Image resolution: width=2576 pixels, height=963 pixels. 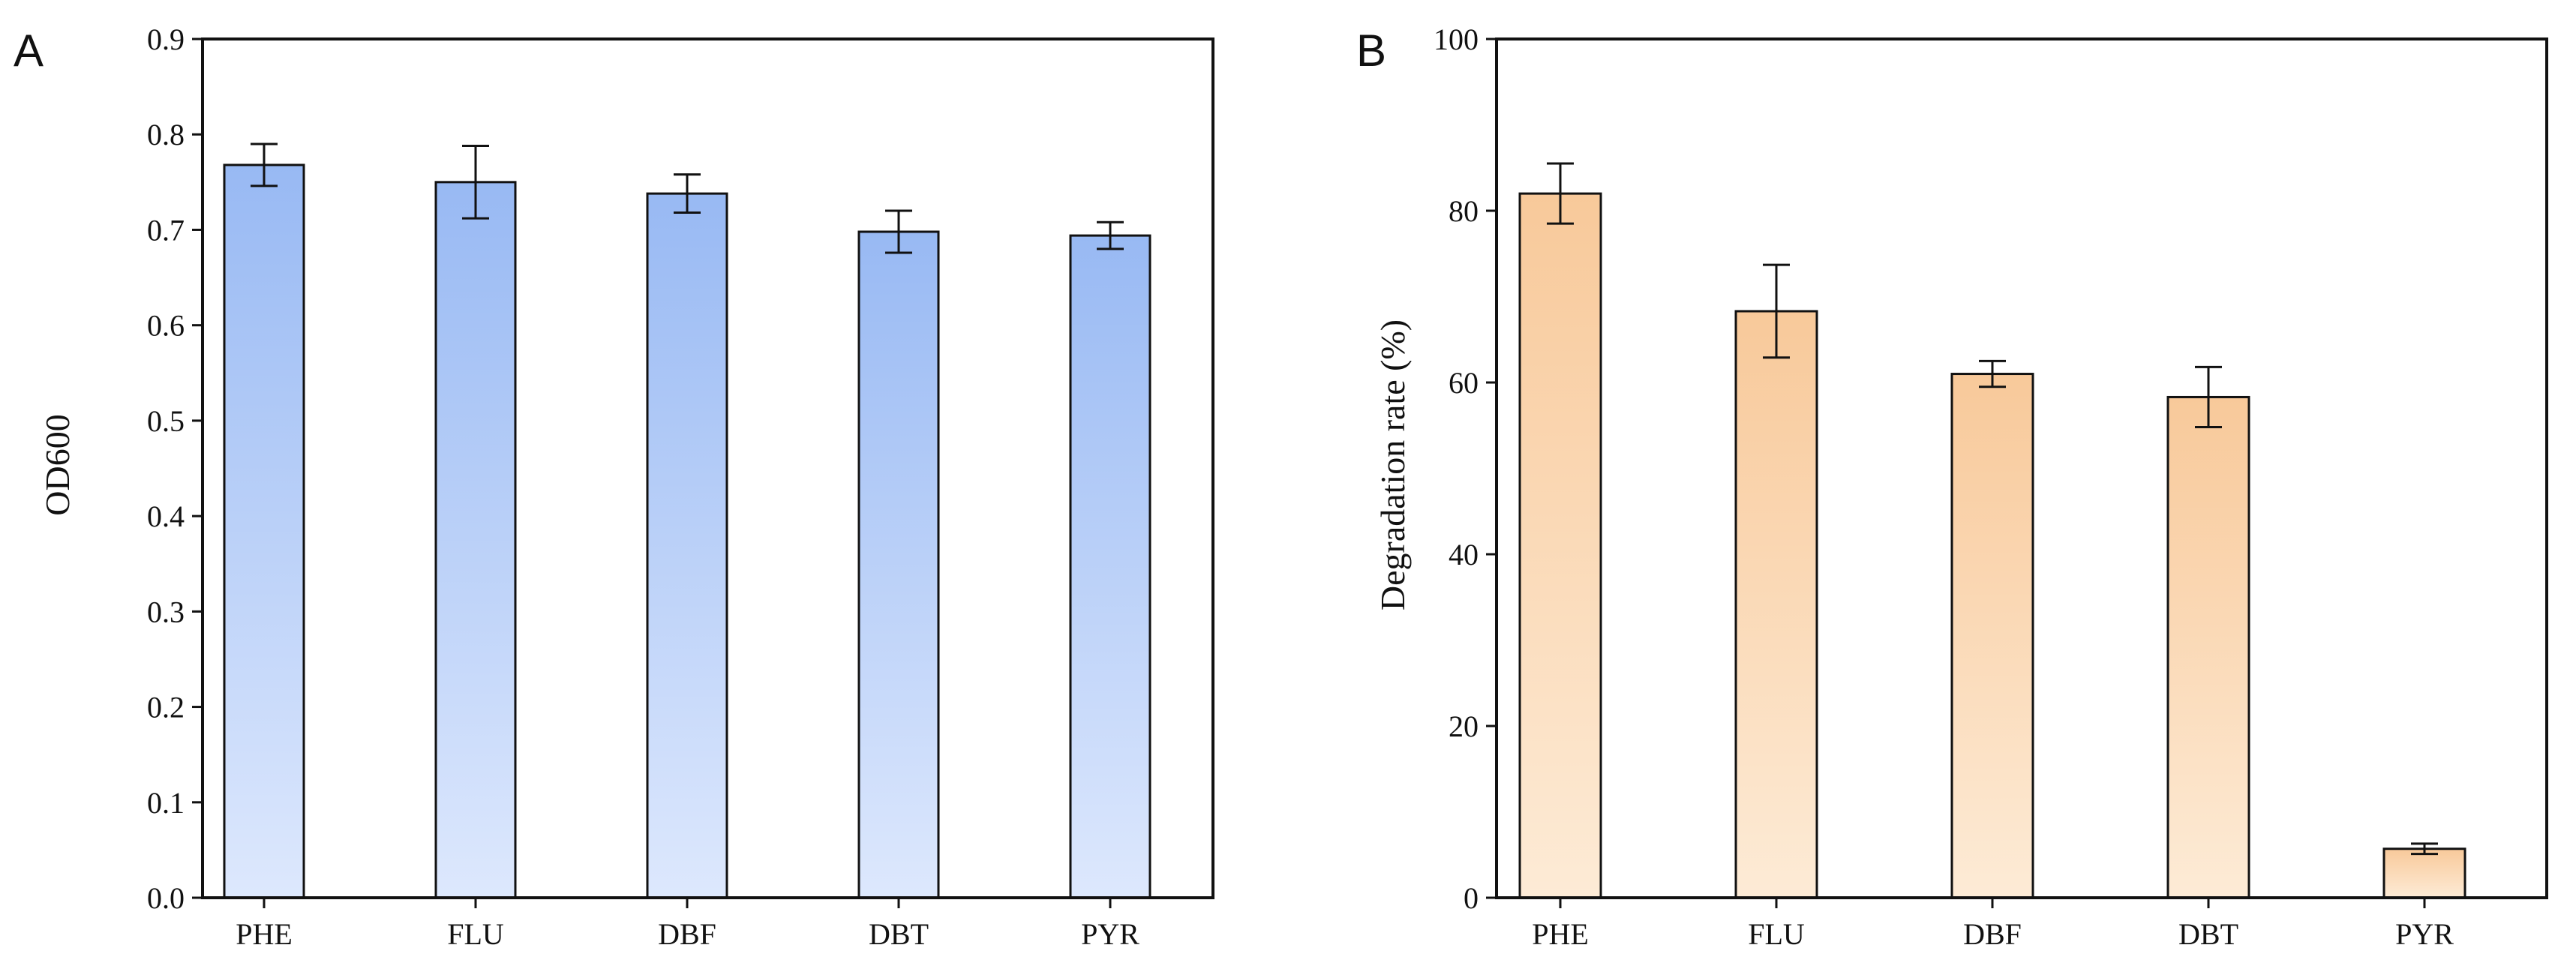 What do you see at coordinates (166, 803) in the screenshot?
I see `panel-a-y-tick-label: 0.1` at bounding box center [166, 803].